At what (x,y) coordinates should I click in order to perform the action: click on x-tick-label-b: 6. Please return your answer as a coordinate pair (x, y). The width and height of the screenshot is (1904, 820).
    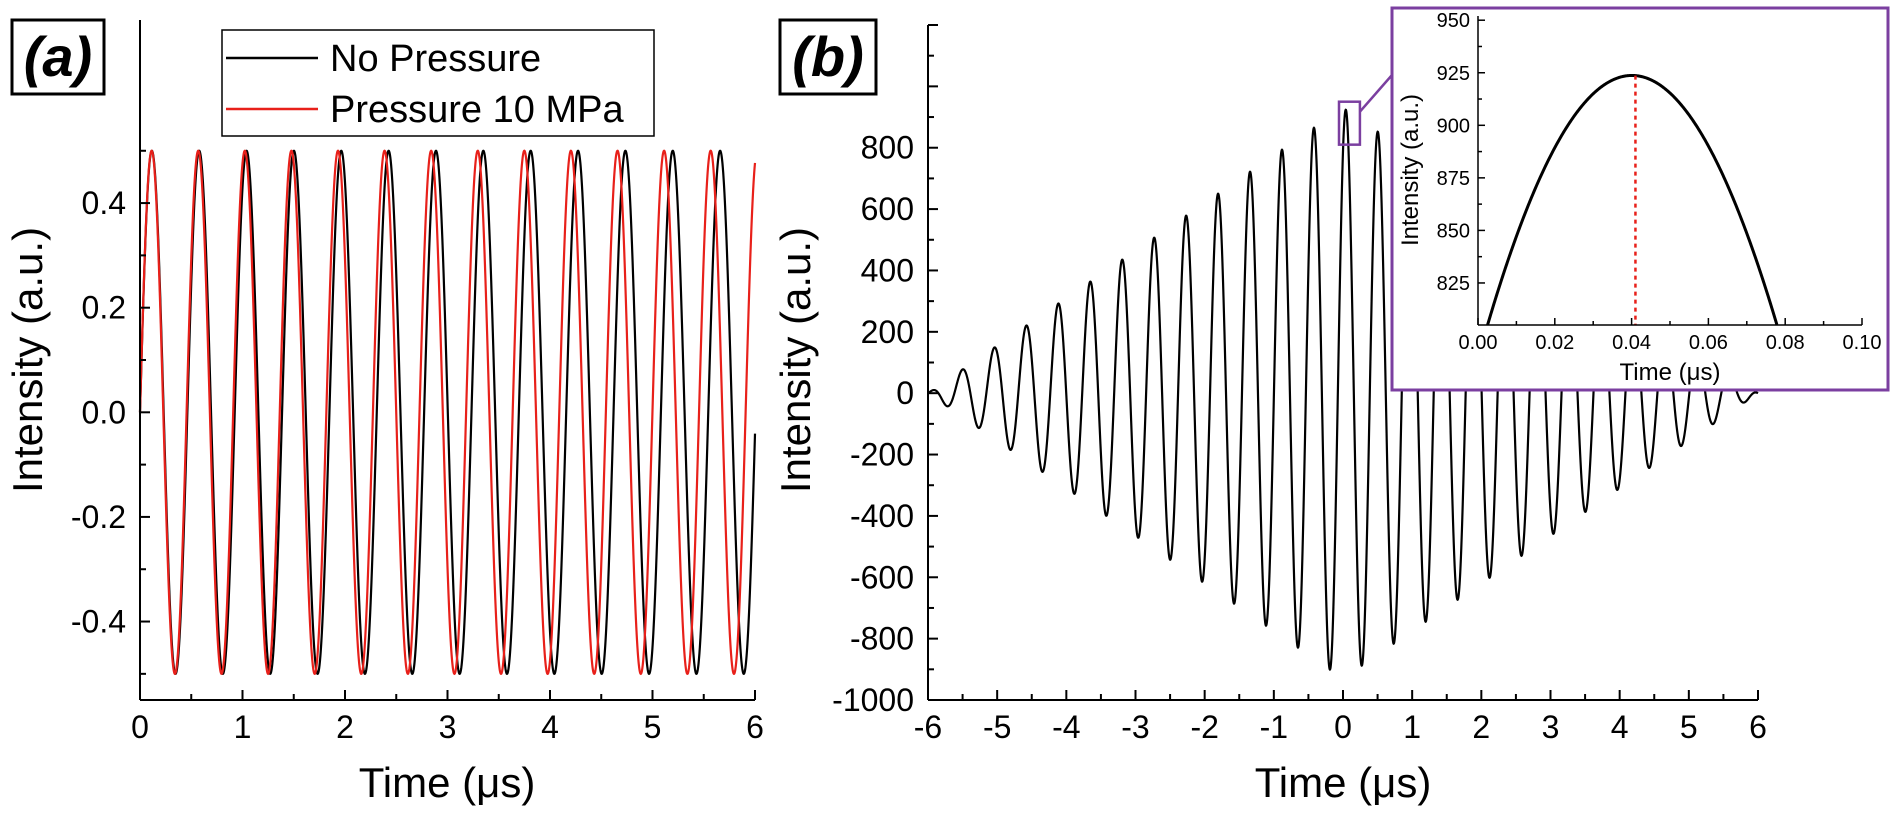
    Looking at the image, I should click on (1758, 727).